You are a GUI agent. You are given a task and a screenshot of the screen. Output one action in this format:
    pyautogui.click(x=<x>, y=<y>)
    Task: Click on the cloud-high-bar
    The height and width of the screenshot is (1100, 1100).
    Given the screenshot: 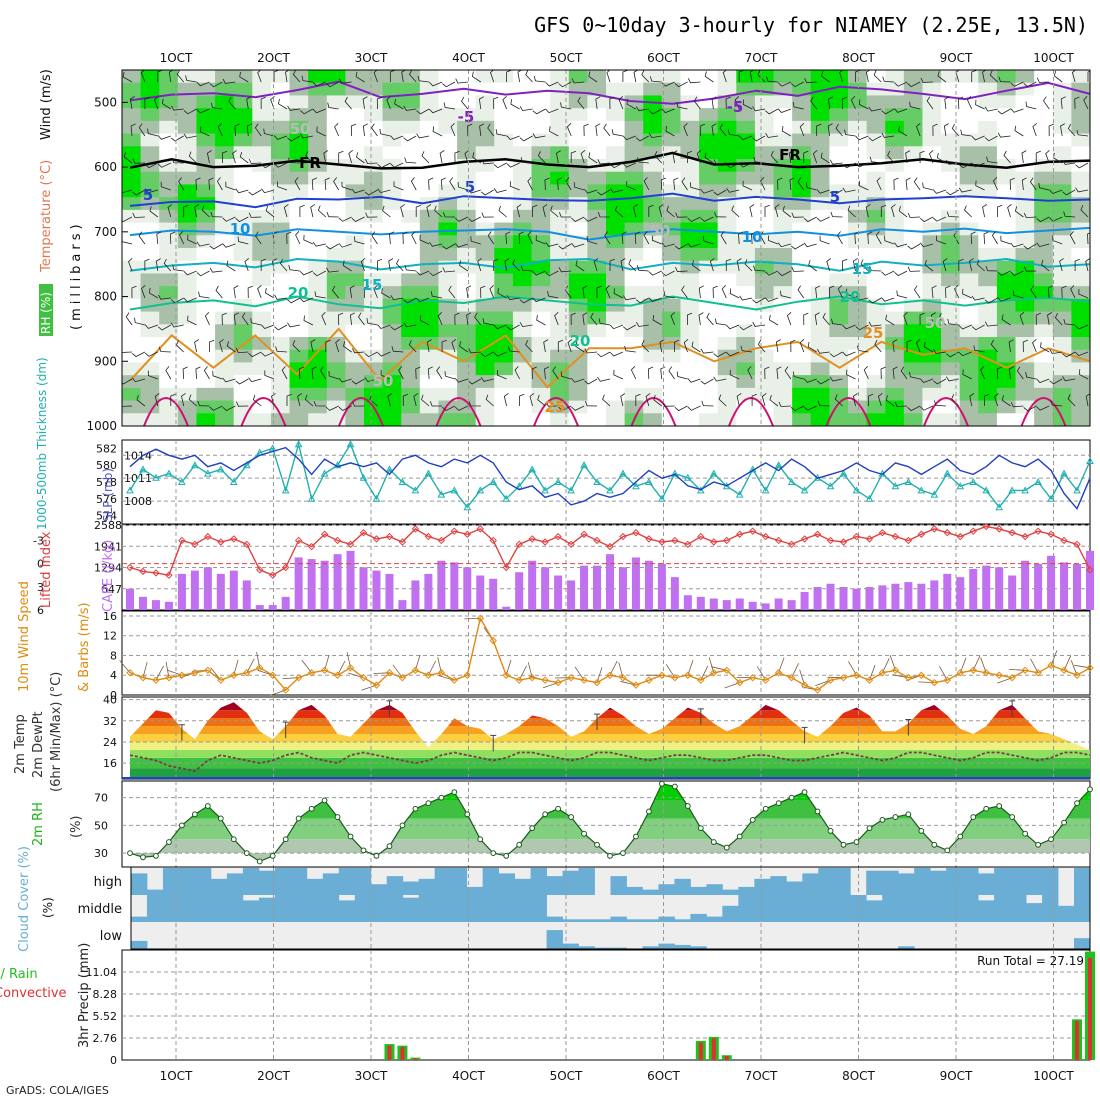 What is the action you would take?
    pyautogui.click(x=443, y=881)
    